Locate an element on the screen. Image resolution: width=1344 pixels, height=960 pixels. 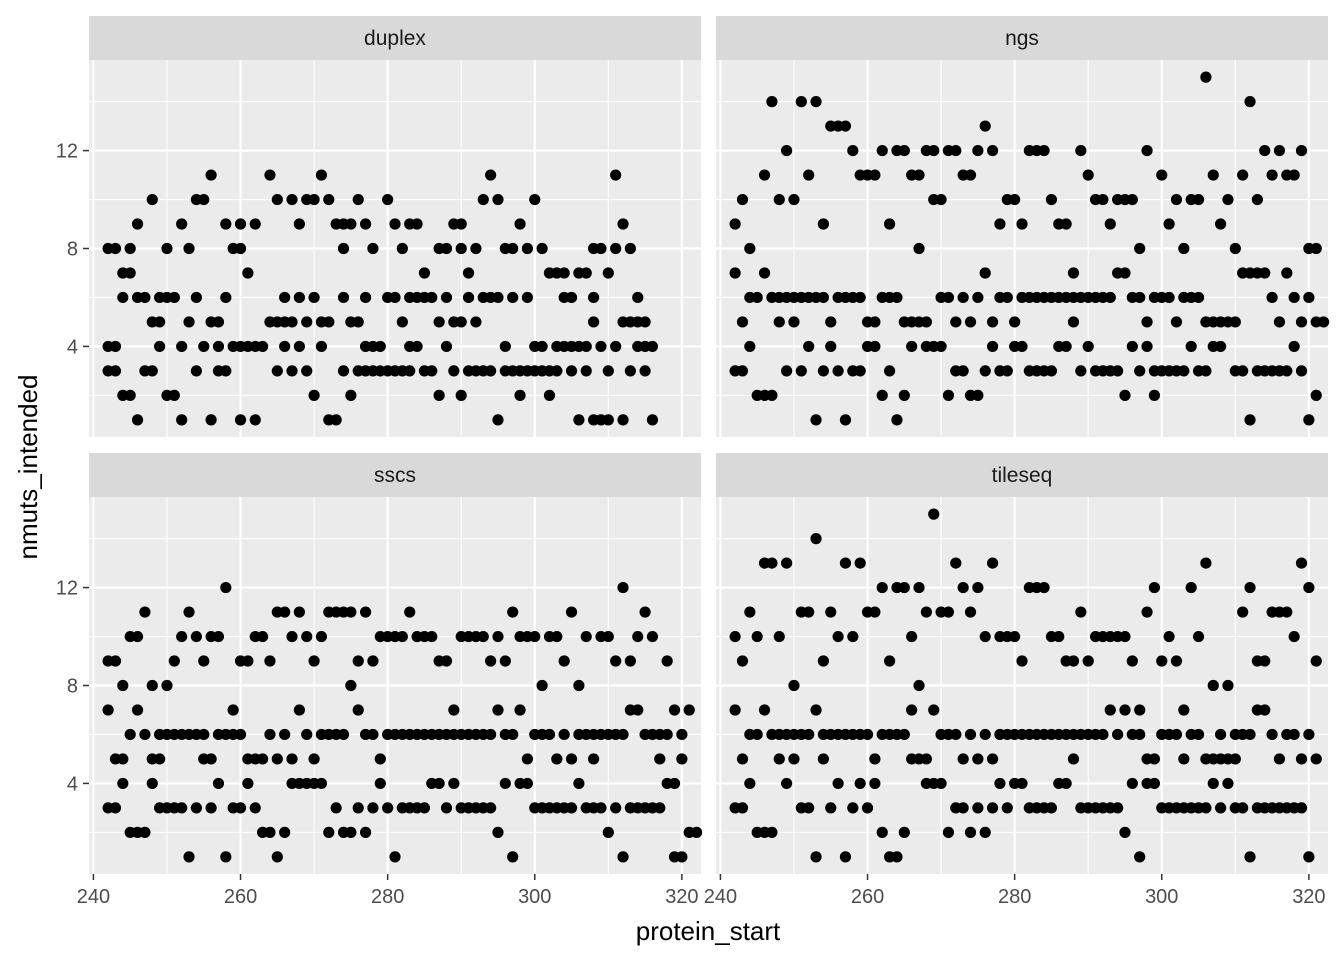
y-tick-label: 4 is located at coordinates (72, 347).